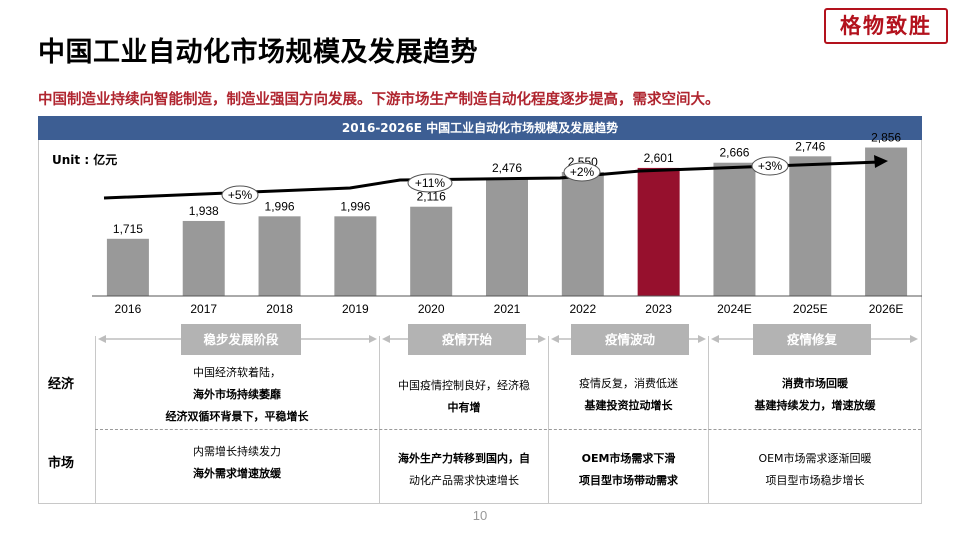 The height and width of the screenshot is (540, 960). Describe the element at coordinates (507, 309) in the screenshot. I see `category-label: 2021` at that location.